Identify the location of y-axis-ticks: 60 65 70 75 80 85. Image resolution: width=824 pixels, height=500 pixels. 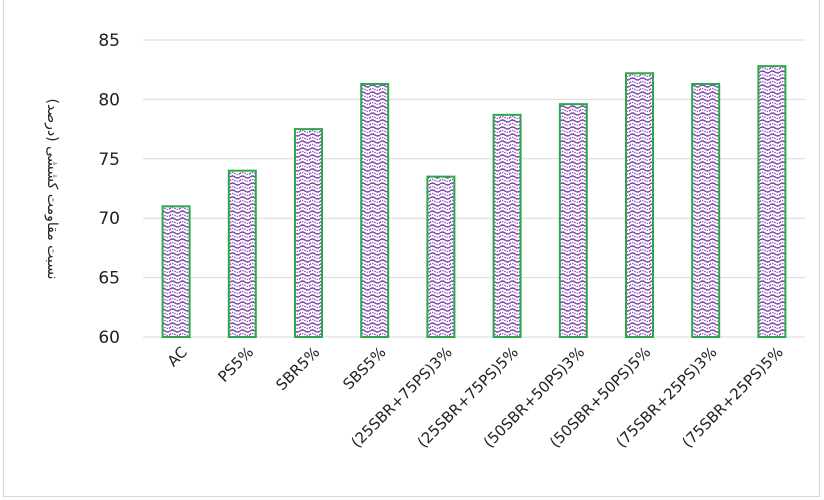
(109, 189).